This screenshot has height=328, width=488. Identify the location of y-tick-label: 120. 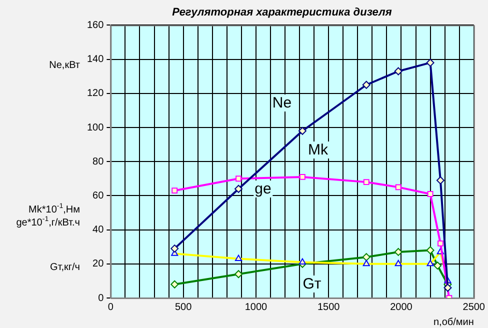
(95, 94).